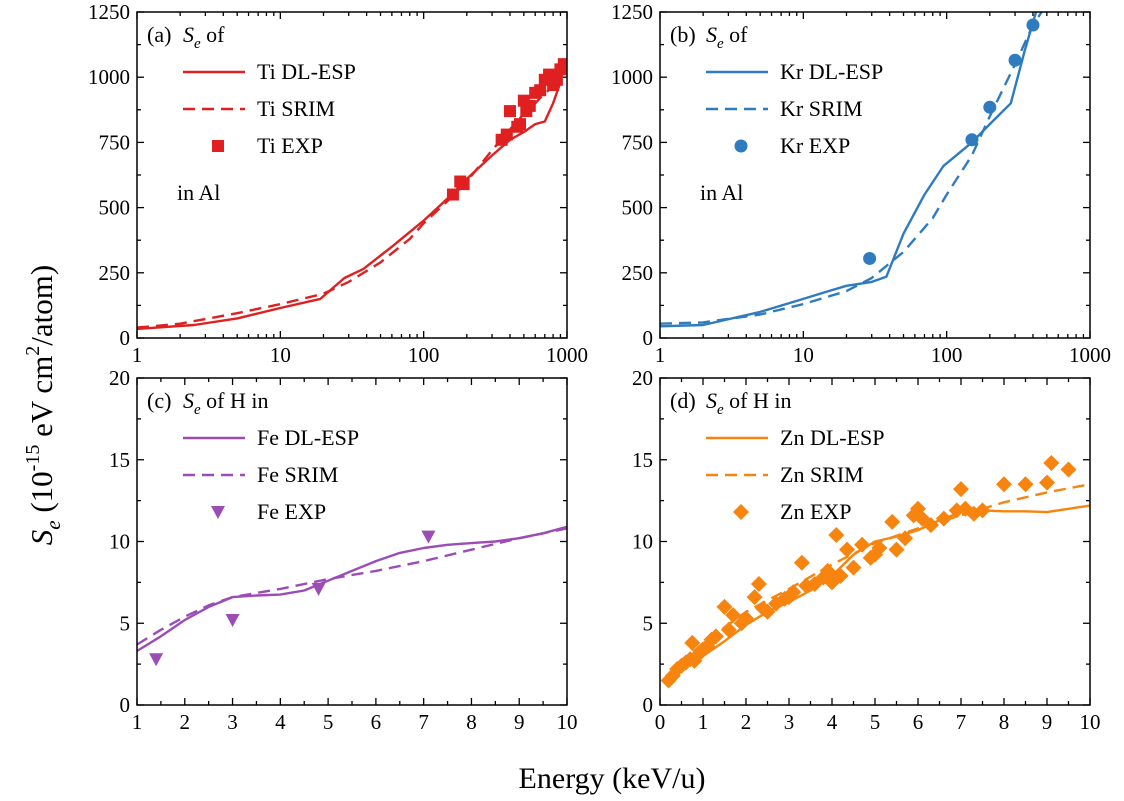  Describe the element at coordinates (297, 474) in the screenshot. I see `legend-entry-label: Fe SRIM` at that location.